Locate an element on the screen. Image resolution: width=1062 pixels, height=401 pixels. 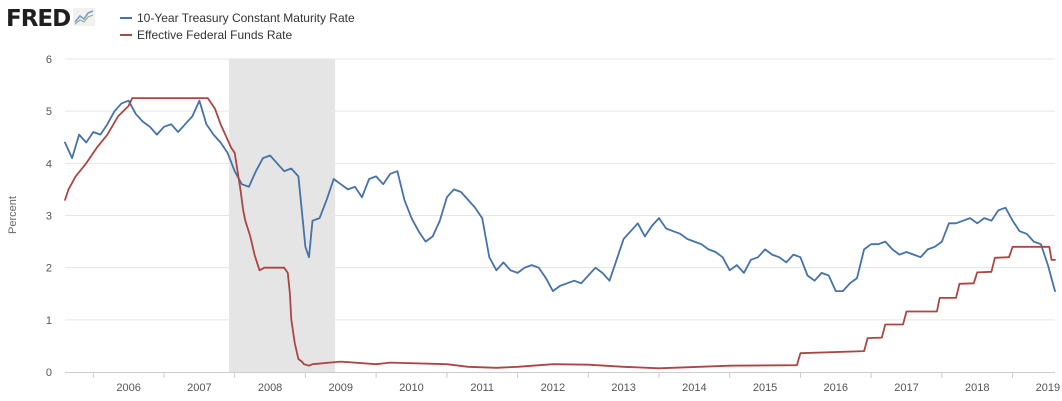
x-tick-label: 2008 is located at coordinates (270, 388).